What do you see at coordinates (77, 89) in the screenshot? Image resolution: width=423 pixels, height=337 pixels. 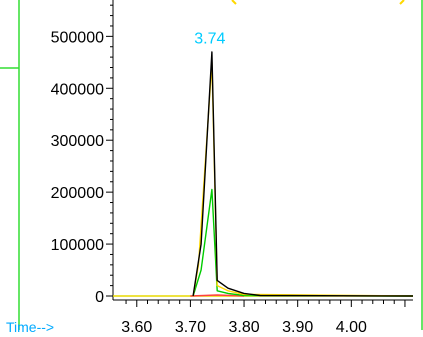 I see `y-tick-label: 400000` at bounding box center [77, 89].